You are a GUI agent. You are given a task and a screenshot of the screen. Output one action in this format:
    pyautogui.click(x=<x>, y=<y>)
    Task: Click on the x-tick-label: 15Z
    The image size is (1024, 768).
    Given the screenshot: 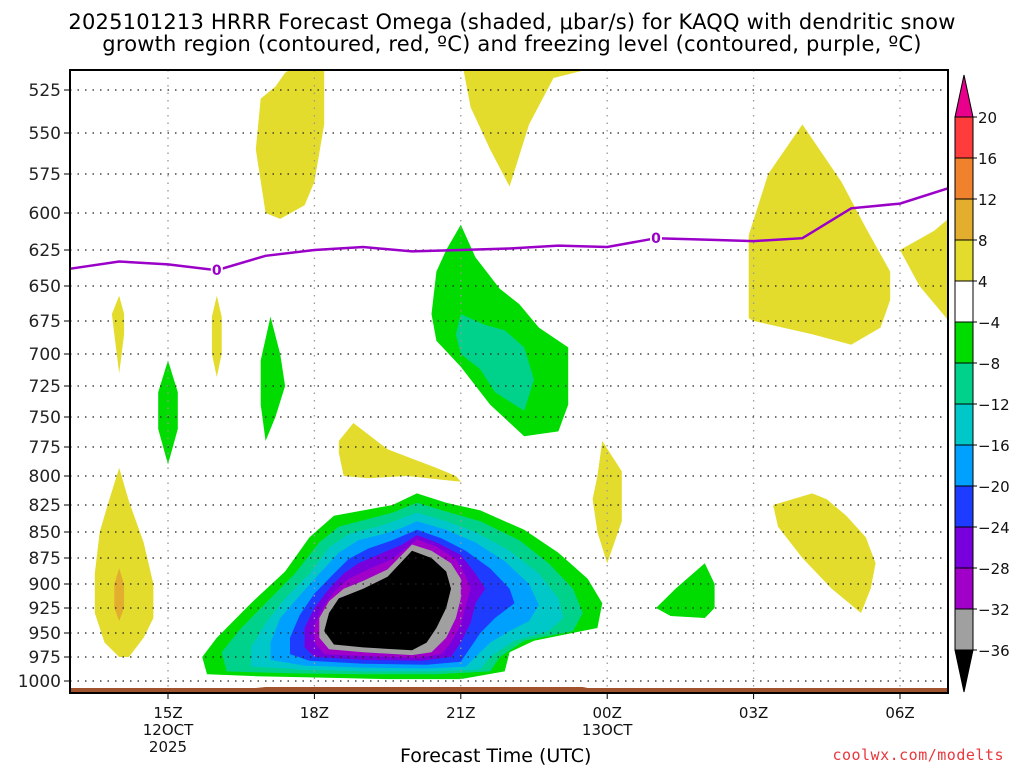 What is the action you would take?
    pyautogui.click(x=167, y=713)
    